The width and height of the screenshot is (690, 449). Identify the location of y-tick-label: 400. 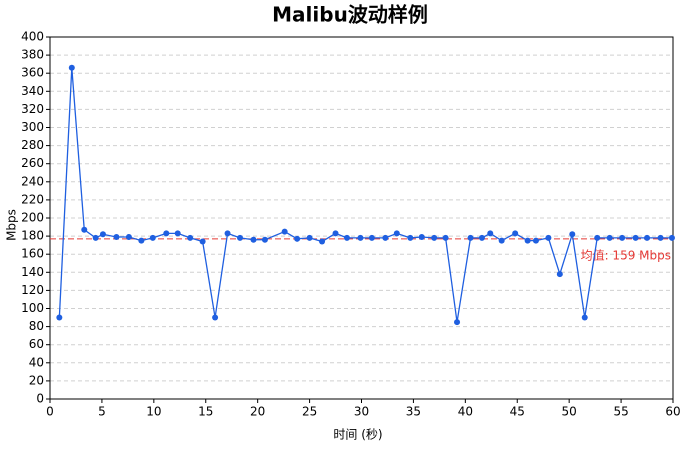
(32, 37).